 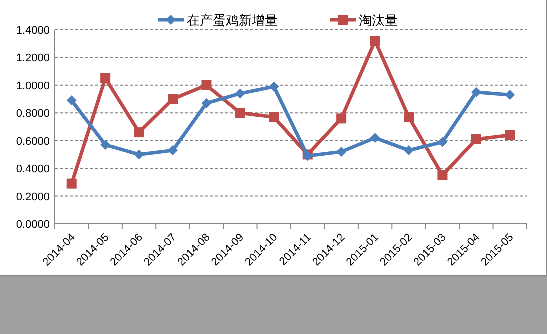 What do you see at coordinates (33, 225) in the screenshot?
I see `y-tick-label: 0.0000` at bounding box center [33, 225].